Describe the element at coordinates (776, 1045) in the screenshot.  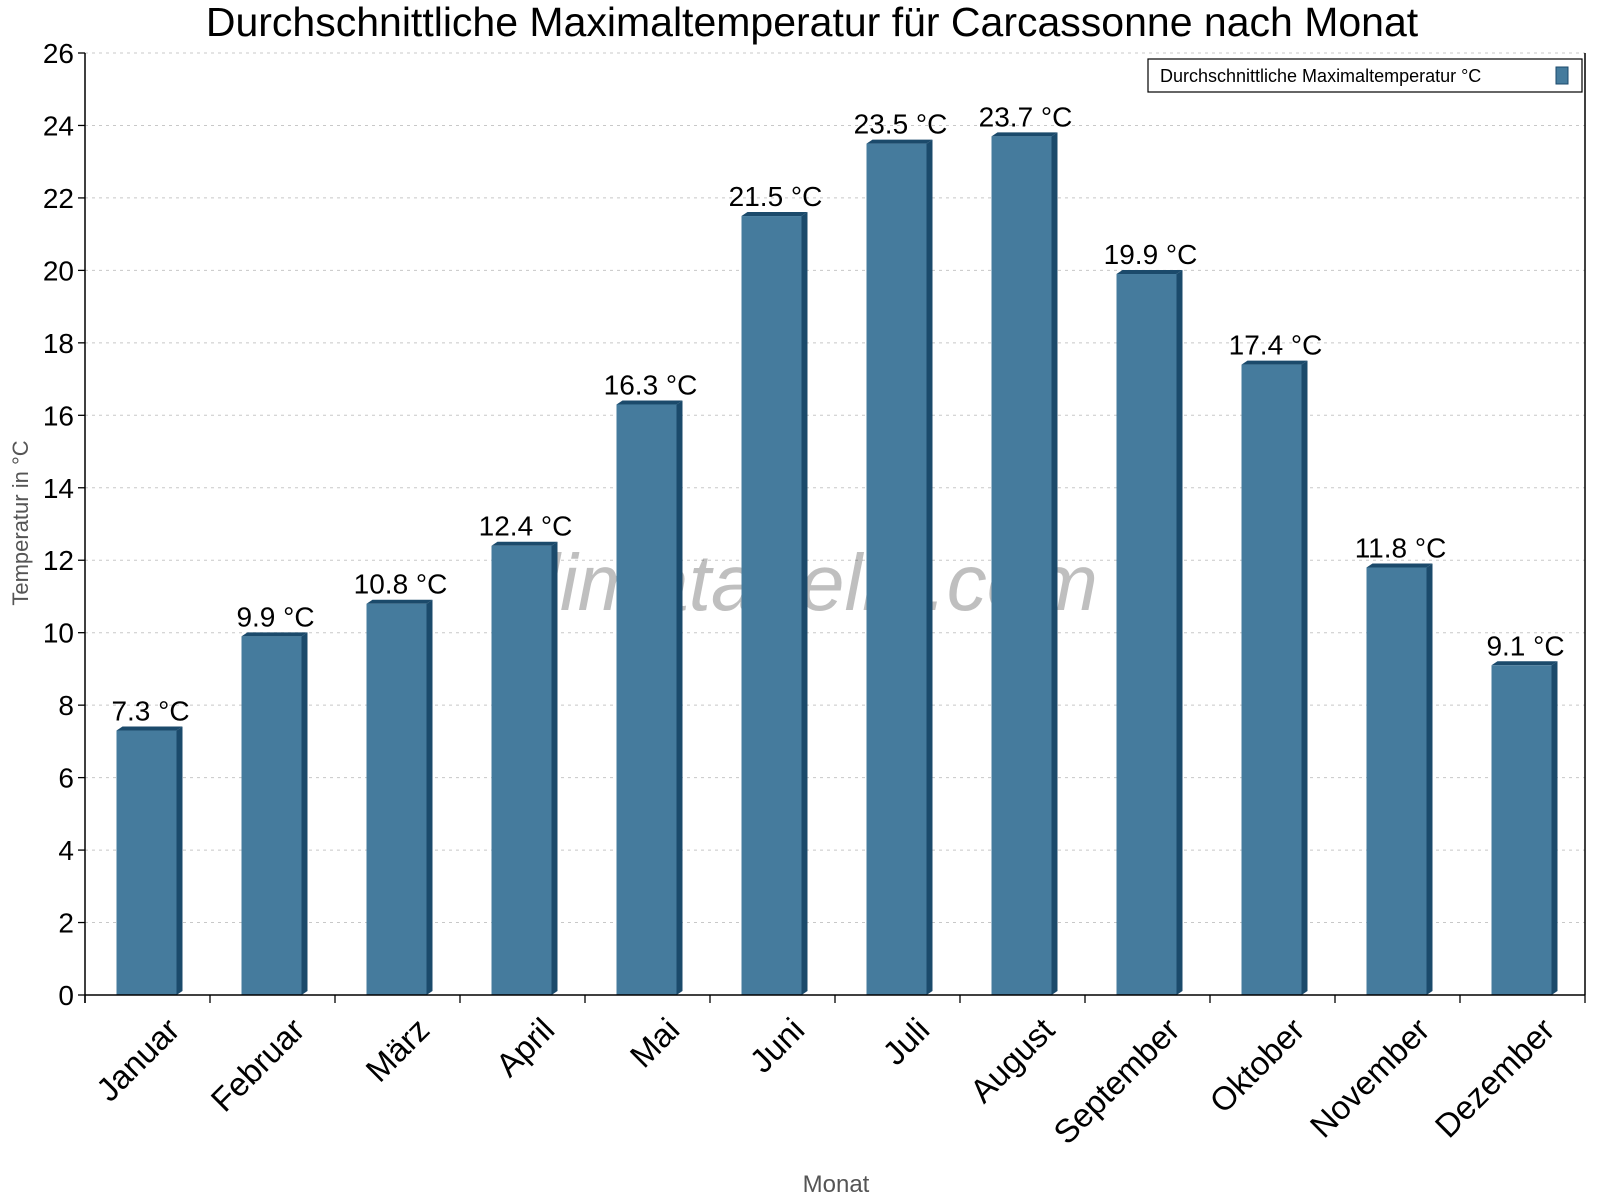
I see `x-tick-label: Juni` at that location.